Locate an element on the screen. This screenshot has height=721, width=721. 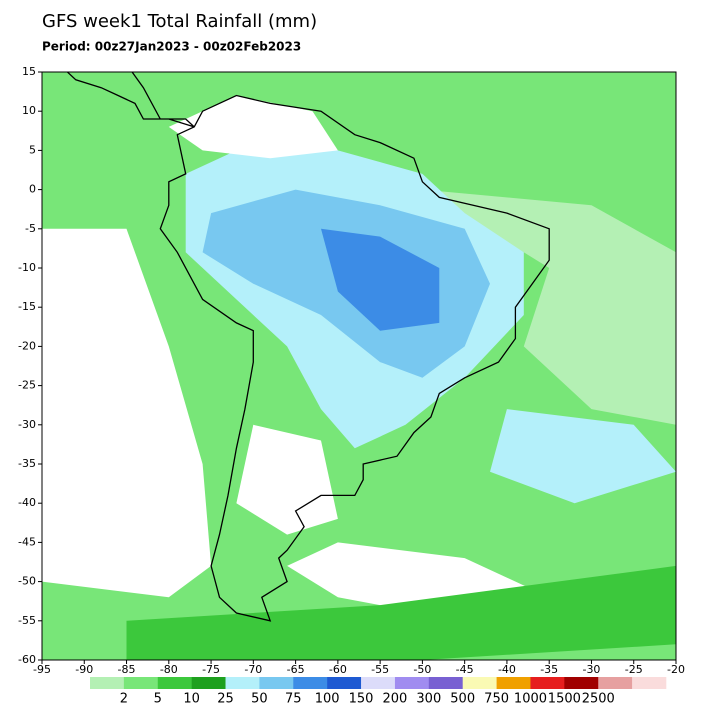
colorbar-label: 50 is located at coordinates (259, 699).